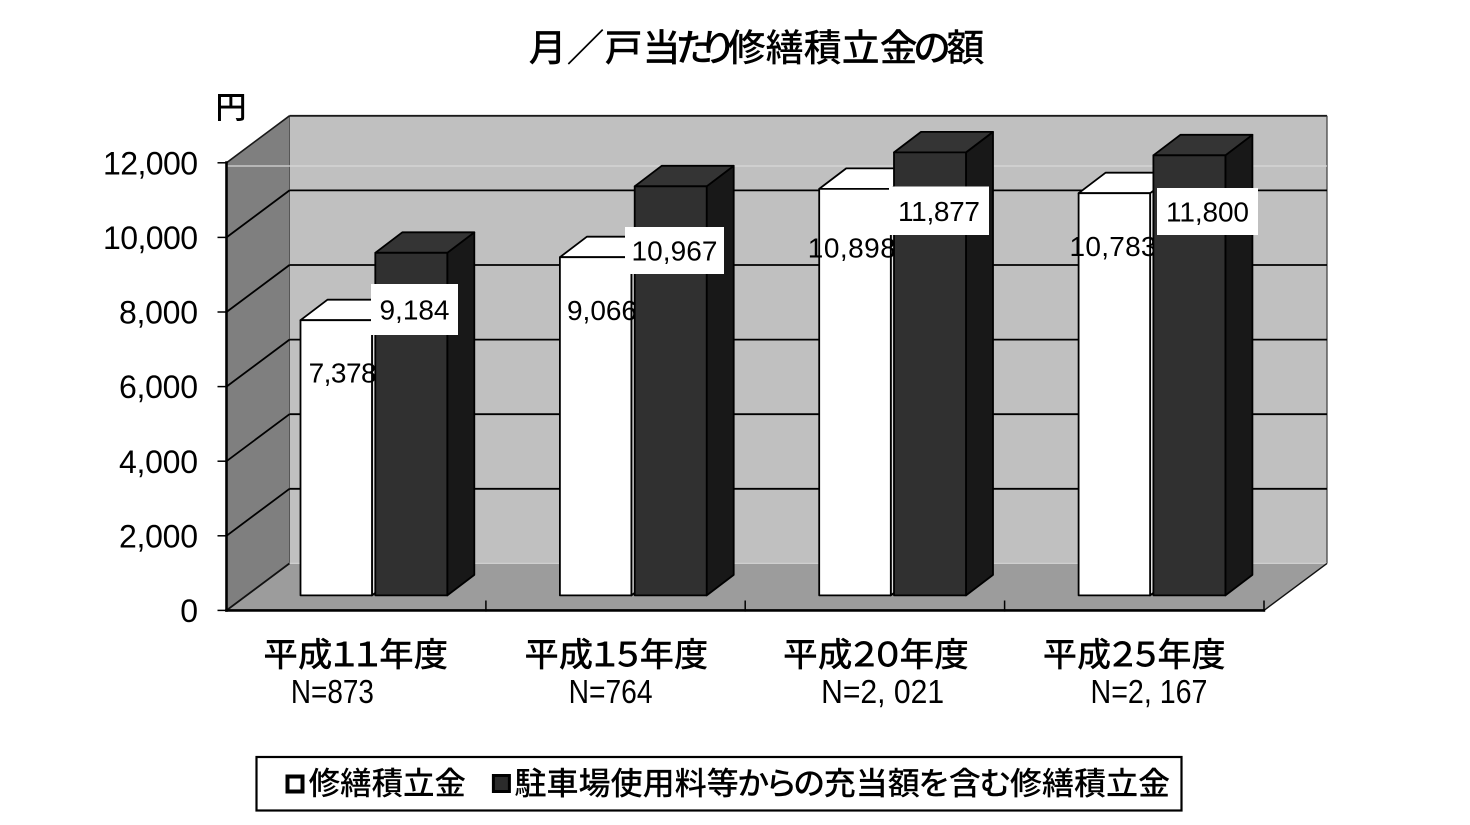  What do you see at coordinates (158, 462) in the screenshot?
I see `svg-text: 4,000` at bounding box center [158, 462].